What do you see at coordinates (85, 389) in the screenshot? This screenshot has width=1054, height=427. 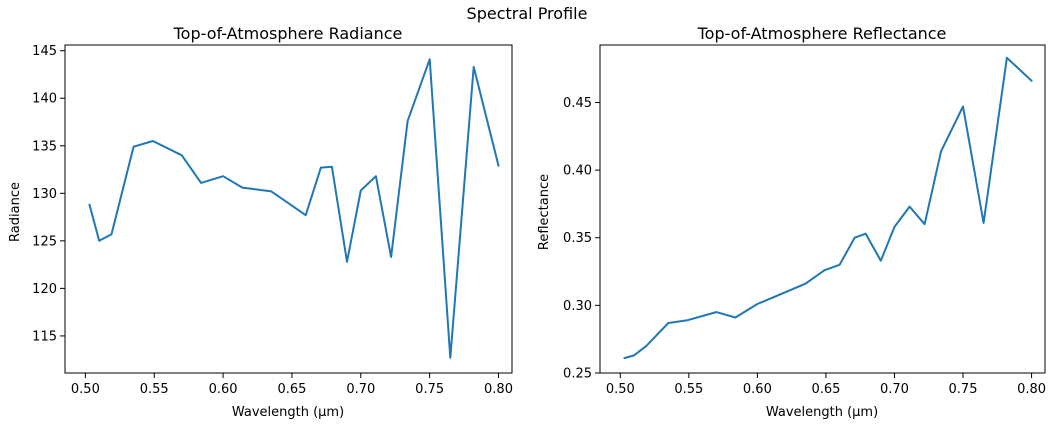 I see `radiance-x-tick-label: 0.50` at bounding box center [85, 389].